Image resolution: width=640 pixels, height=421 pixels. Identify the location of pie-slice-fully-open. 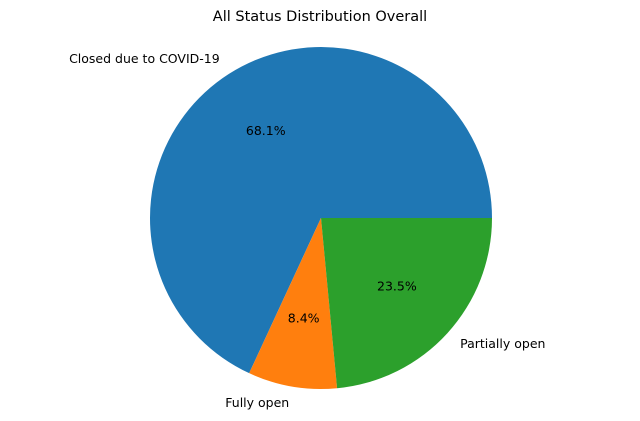
(293, 303).